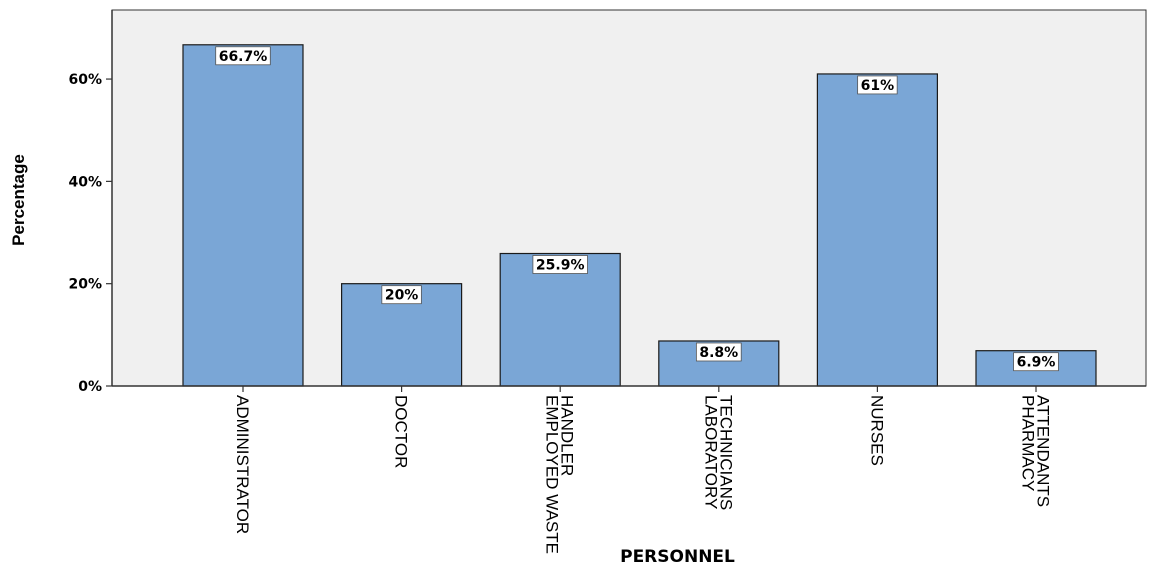 This screenshot has width=1159, height=569. I want to click on x-category-label-line: ATTENDANTS, so click(1043, 451).